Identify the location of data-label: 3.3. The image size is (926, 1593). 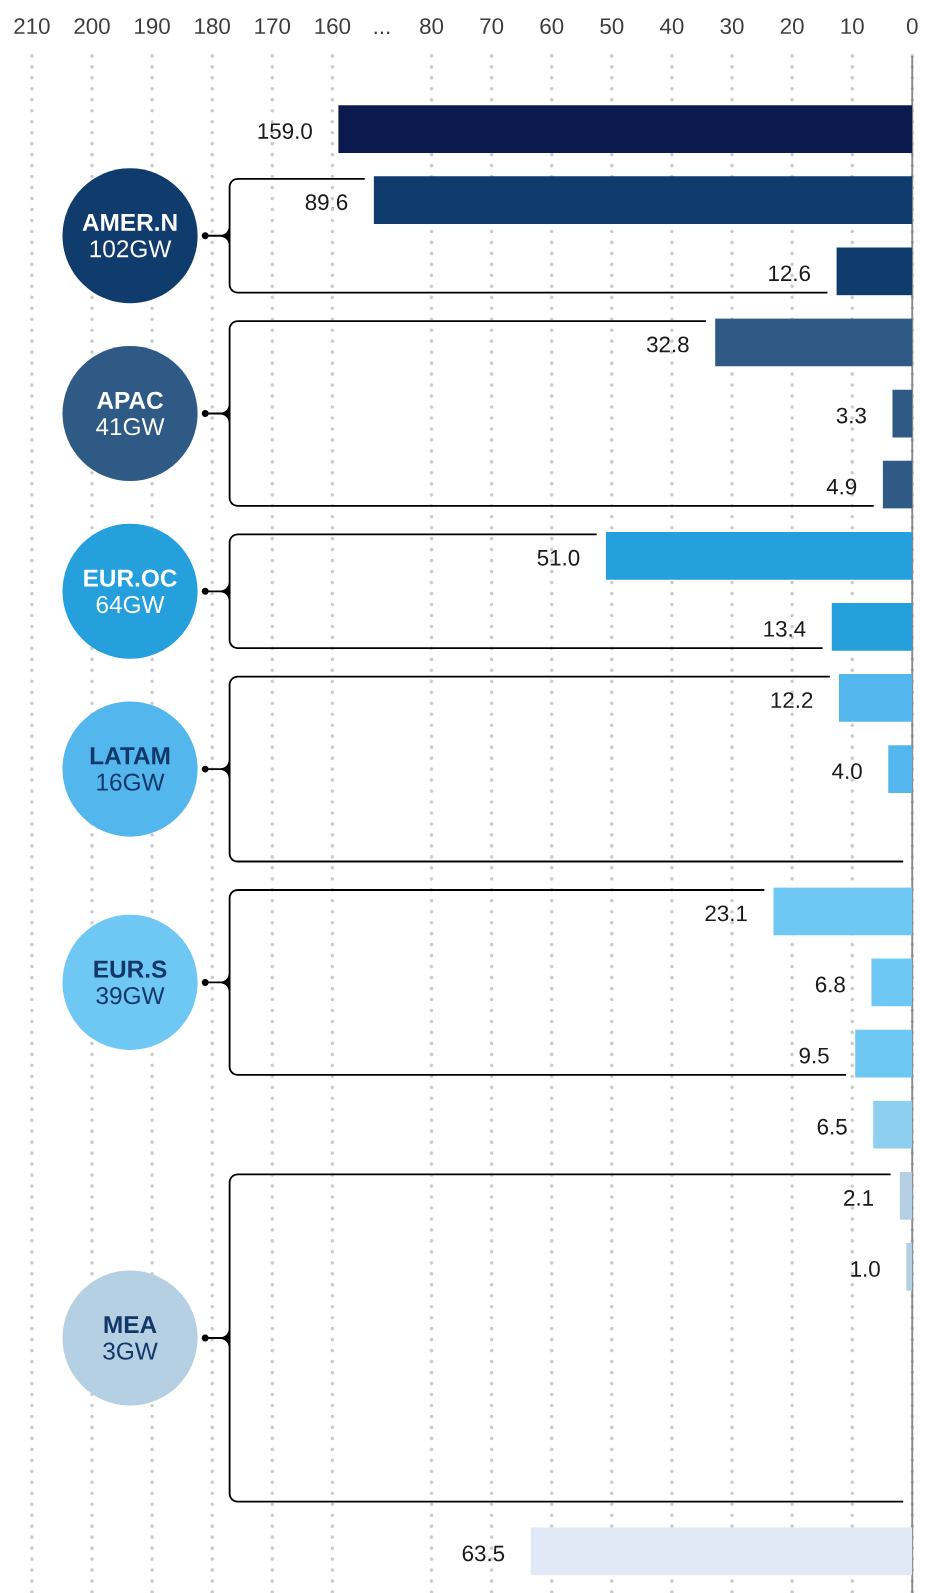
(851, 415).